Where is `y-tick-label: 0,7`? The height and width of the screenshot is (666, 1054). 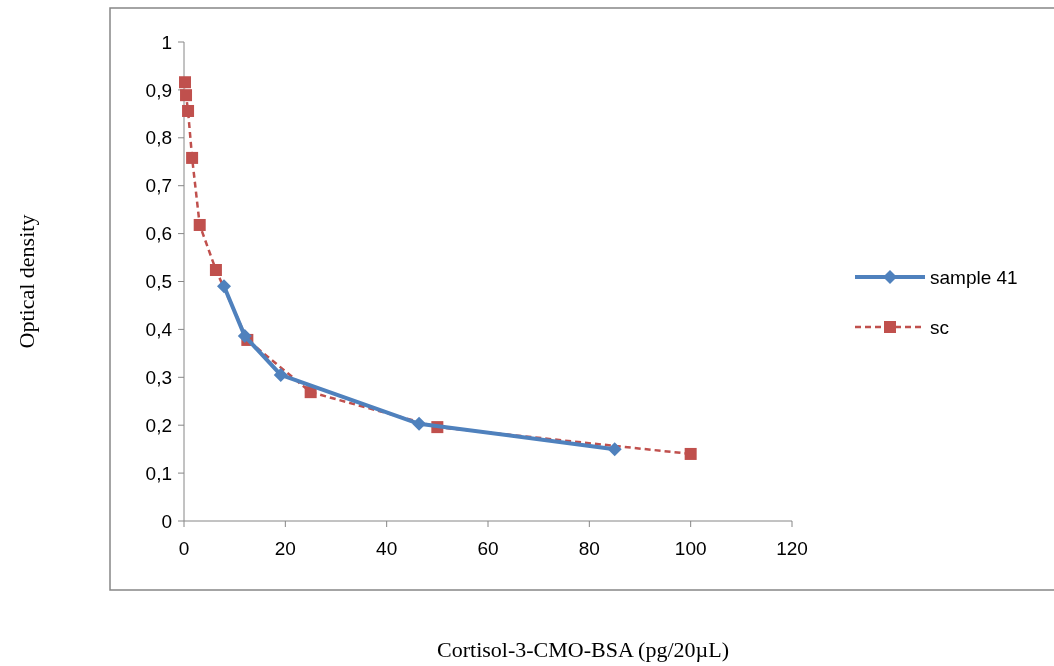 y-tick-label: 0,7 is located at coordinates (158, 186).